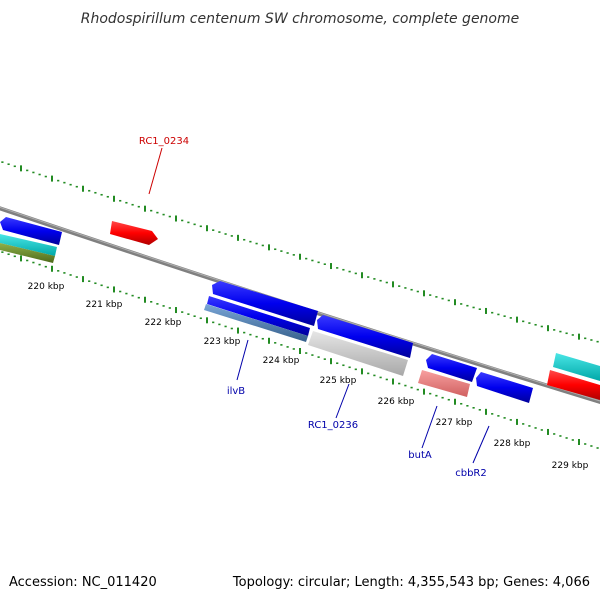 The height and width of the screenshot is (600, 600). What do you see at coordinates (504, 387) in the screenshot?
I see `gene-cbbr2` at bounding box center [504, 387].